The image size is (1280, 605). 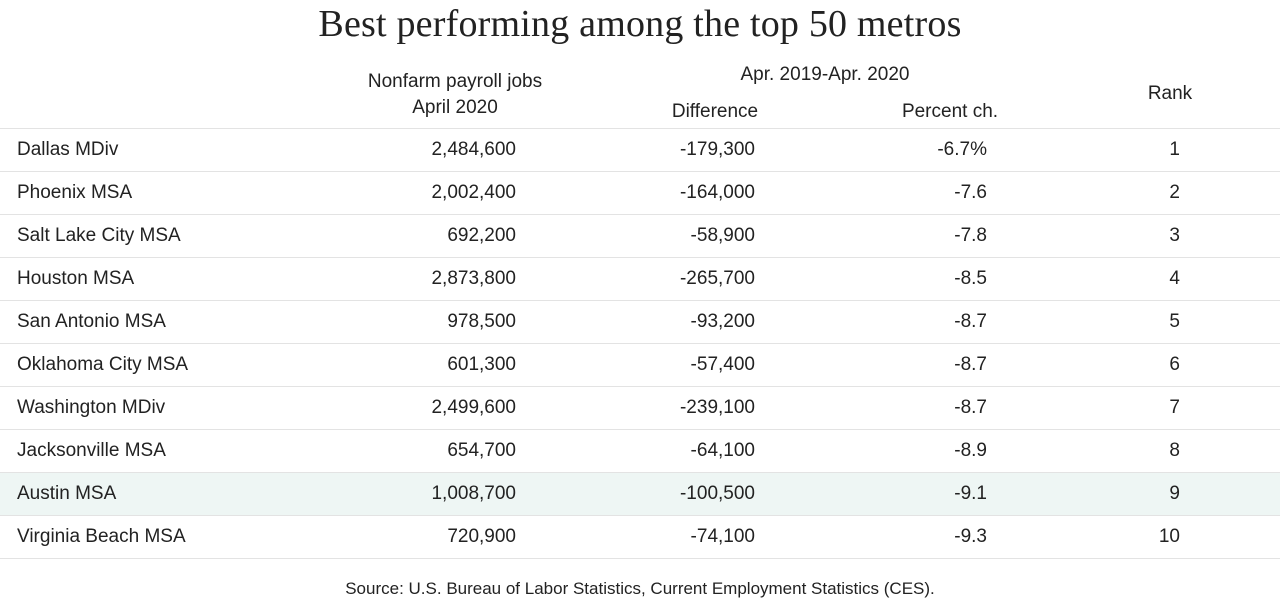 What do you see at coordinates (640, 494) in the screenshot?
I see `table-row: Austin MSA 1,008,700 -100,500 -9.1 9` at bounding box center [640, 494].